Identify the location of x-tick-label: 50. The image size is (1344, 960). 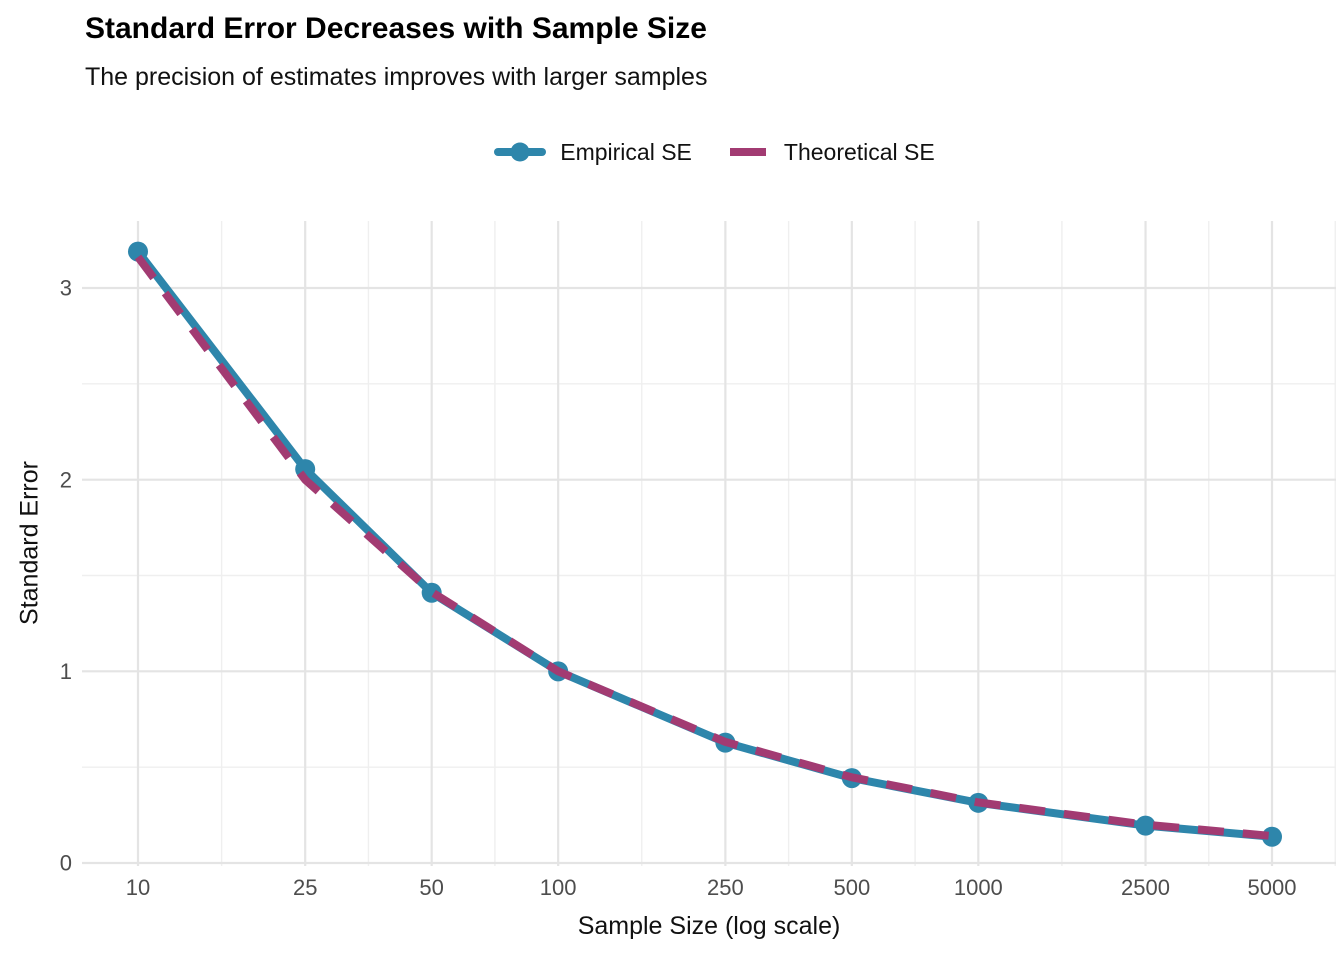
(431, 887).